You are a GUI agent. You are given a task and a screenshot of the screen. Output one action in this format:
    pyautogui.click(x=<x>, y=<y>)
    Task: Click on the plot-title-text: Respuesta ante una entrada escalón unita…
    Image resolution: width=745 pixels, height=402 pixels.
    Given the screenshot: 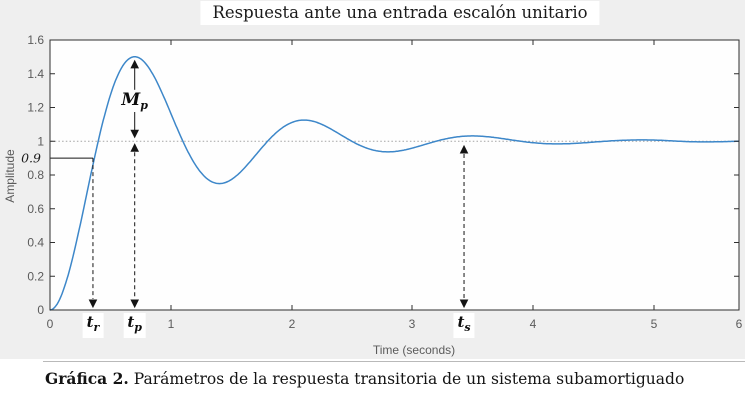 What is the action you would take?
    pyautogui.click(x=400, y=12)
    